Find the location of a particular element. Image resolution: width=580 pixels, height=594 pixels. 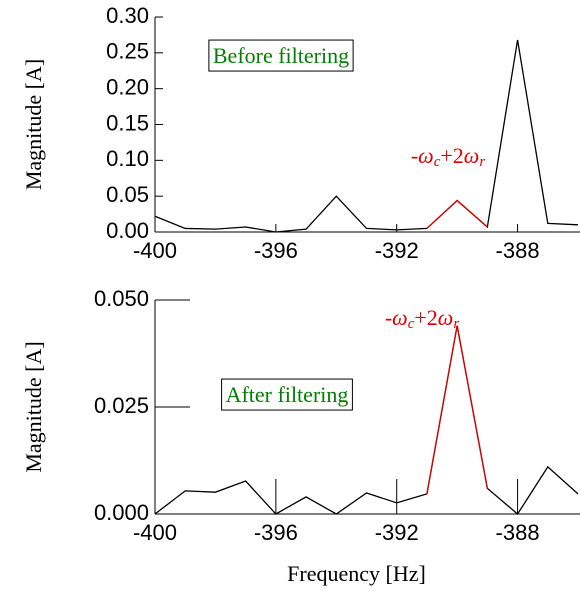

y-tick-label: 0.00 is located at coordinates (127, 230).